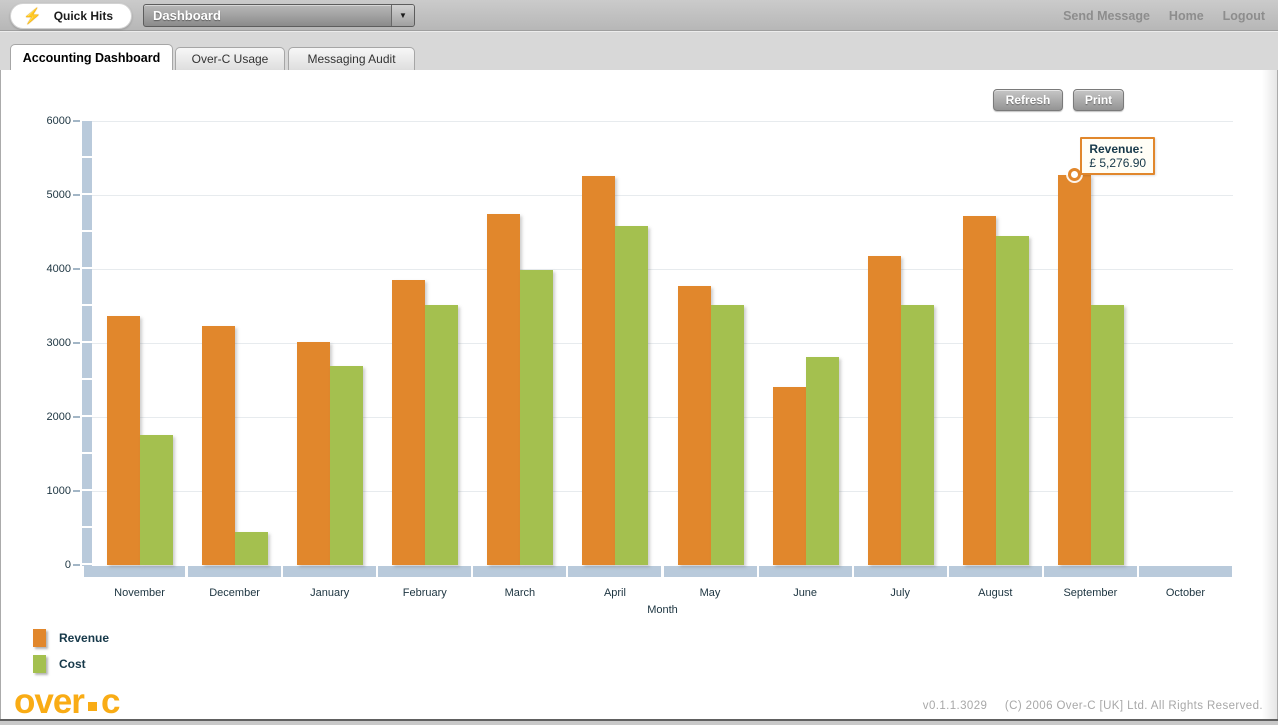 The height and width of the screenshot is (725, 1278). What do you see at coordinates (402, 15) in the screenshot?
I see `chevron-down-icon: ▼` at bounding box center [402, 15].